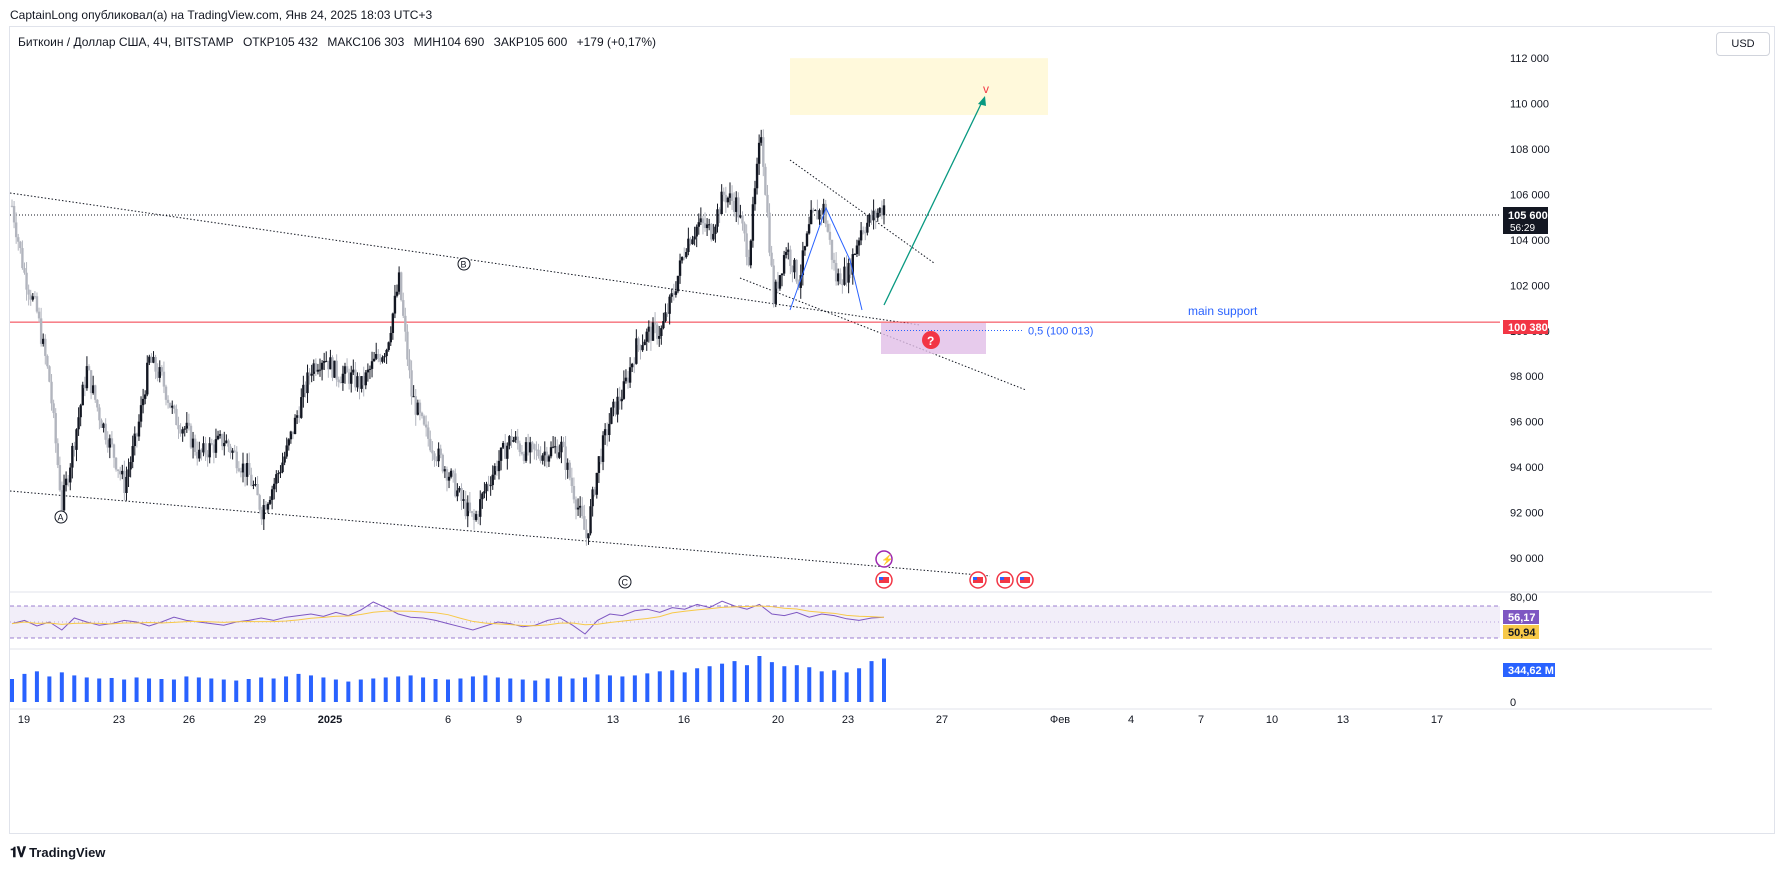 Image resolution: width=1787 pixels, height=870 pixels. What do you see at coordinates (1743, 44) in the screenshot?
I see `currency-selector: USD` at bounding box center [1743, 44].